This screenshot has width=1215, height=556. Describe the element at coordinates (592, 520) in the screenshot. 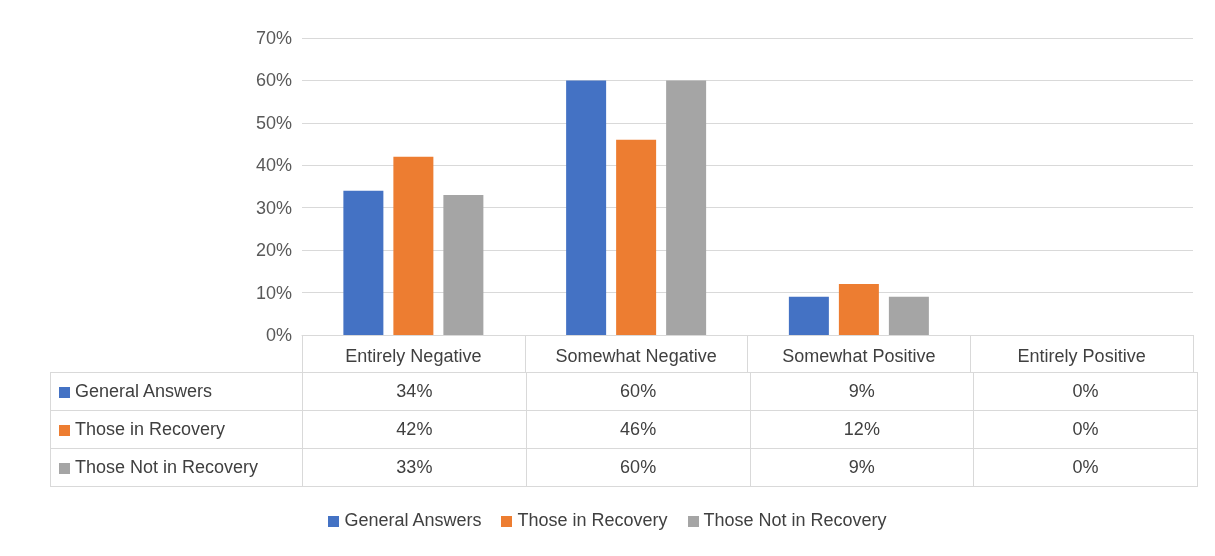

I see `legend-label: Those in Recovery` at that location.